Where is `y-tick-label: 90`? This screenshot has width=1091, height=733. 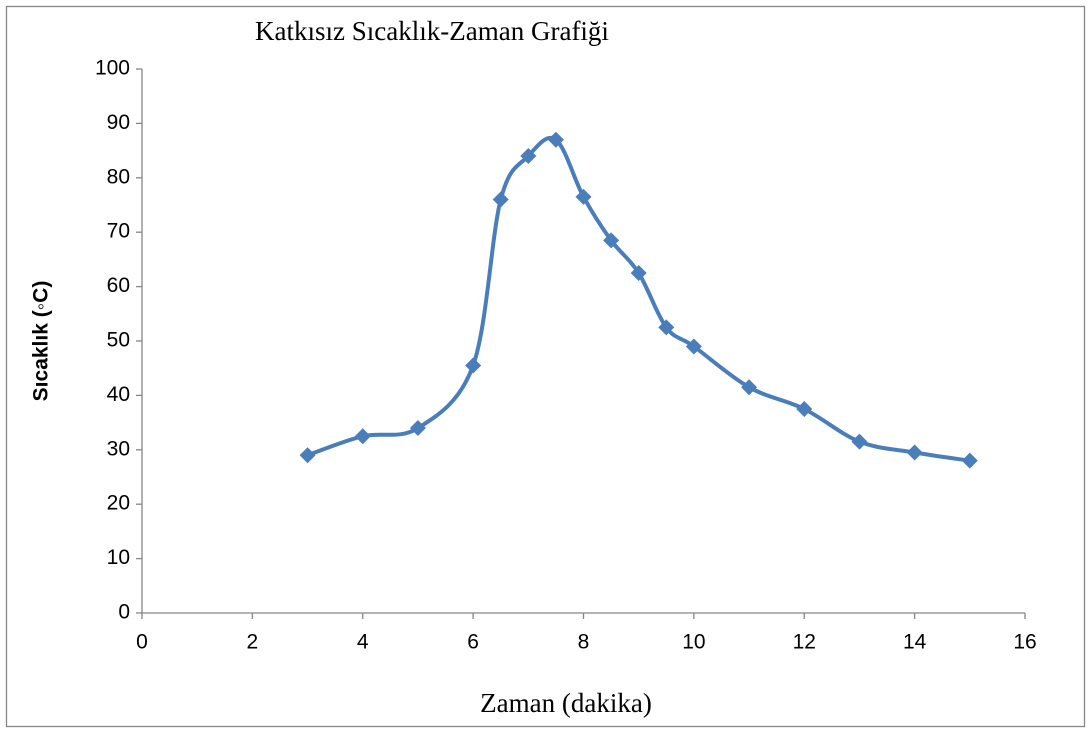
y-tick-label: 90 is located at coordinates (118, 122).